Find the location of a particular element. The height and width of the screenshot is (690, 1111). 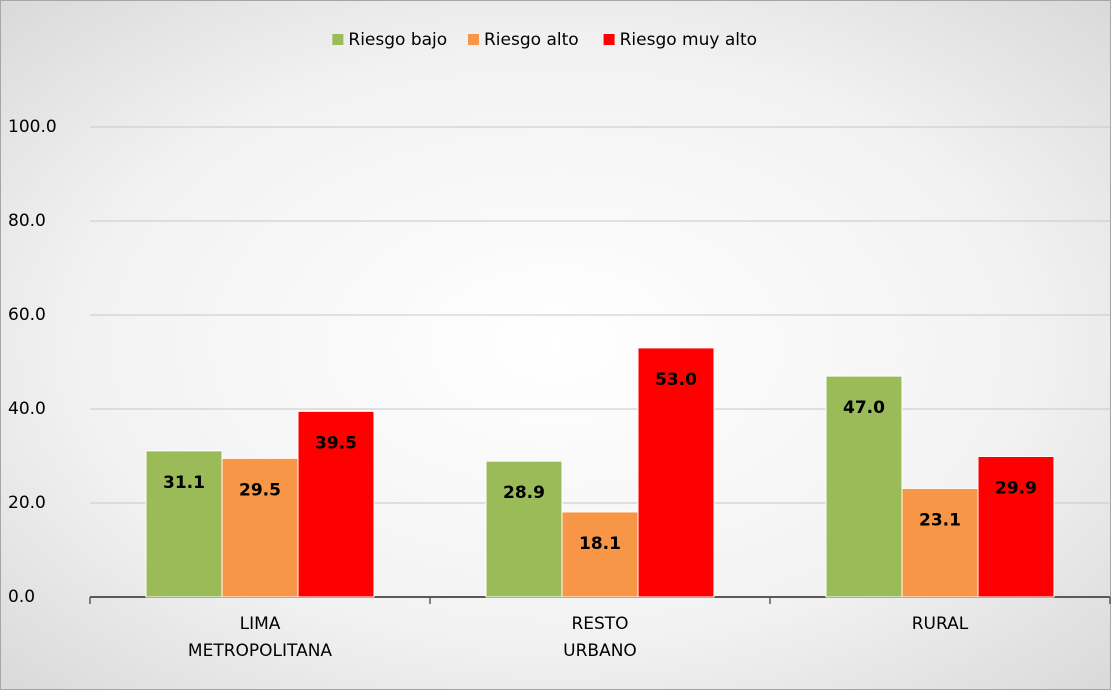

y-tick-label: 100.0 is located at coordinates (32, 127).